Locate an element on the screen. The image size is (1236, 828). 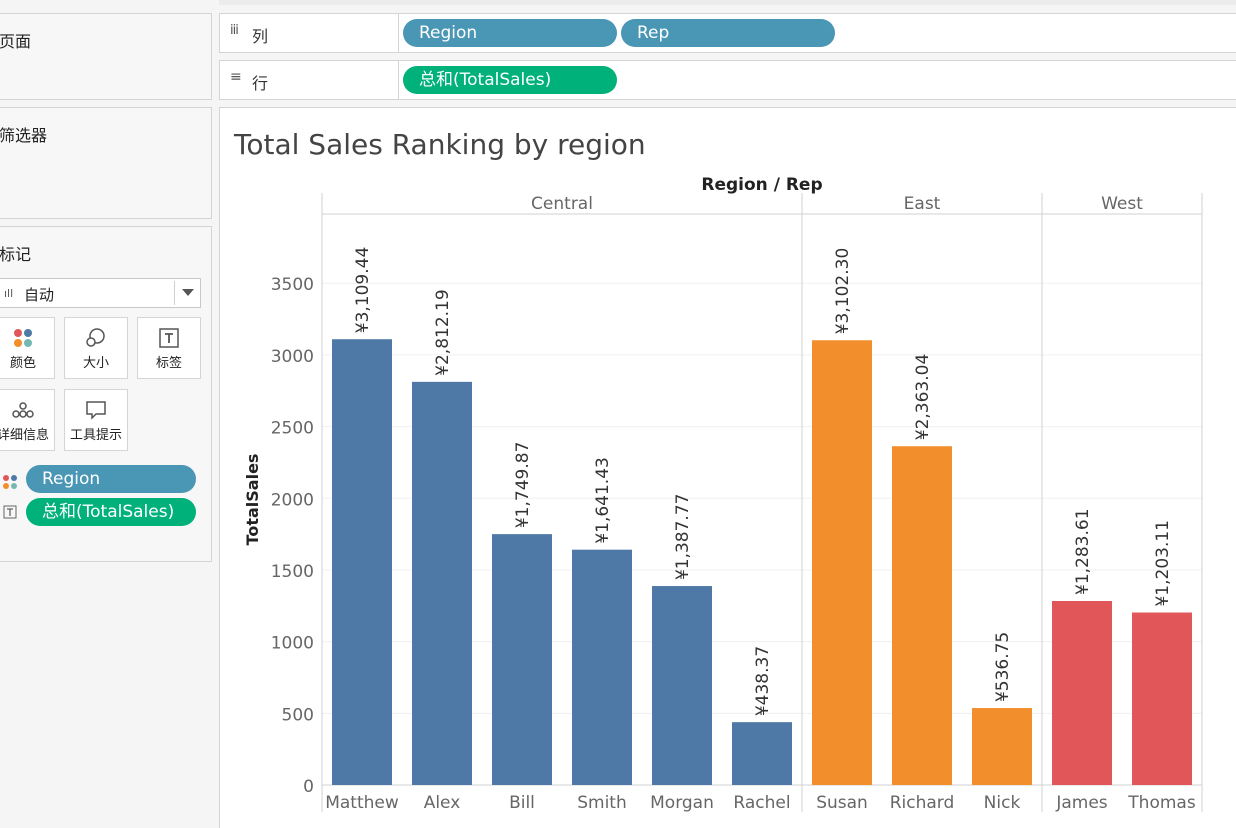
color-button-label: 颜色 is located at coordinates (22, 363).